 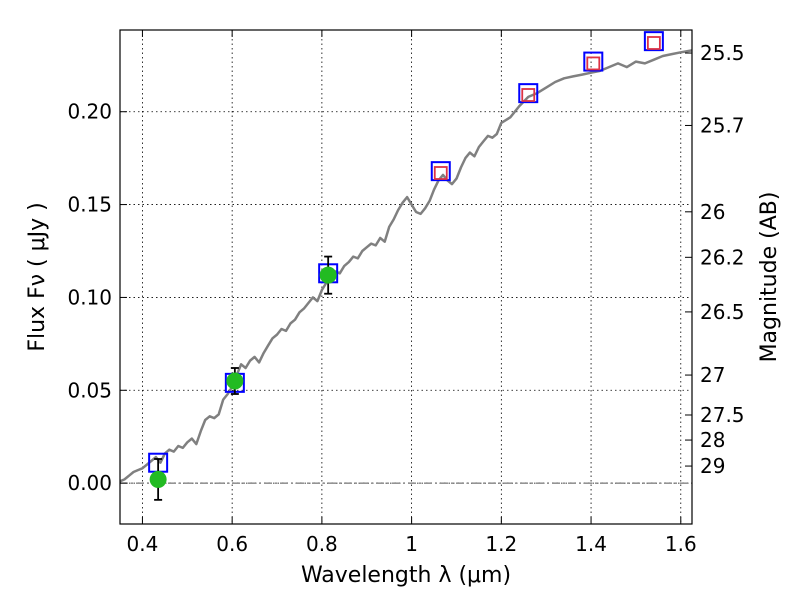 What do you see at coordinates (681, 544) in the screenshot?
I see `x-tick-label: 1.6` at bounding box center [681, 544].